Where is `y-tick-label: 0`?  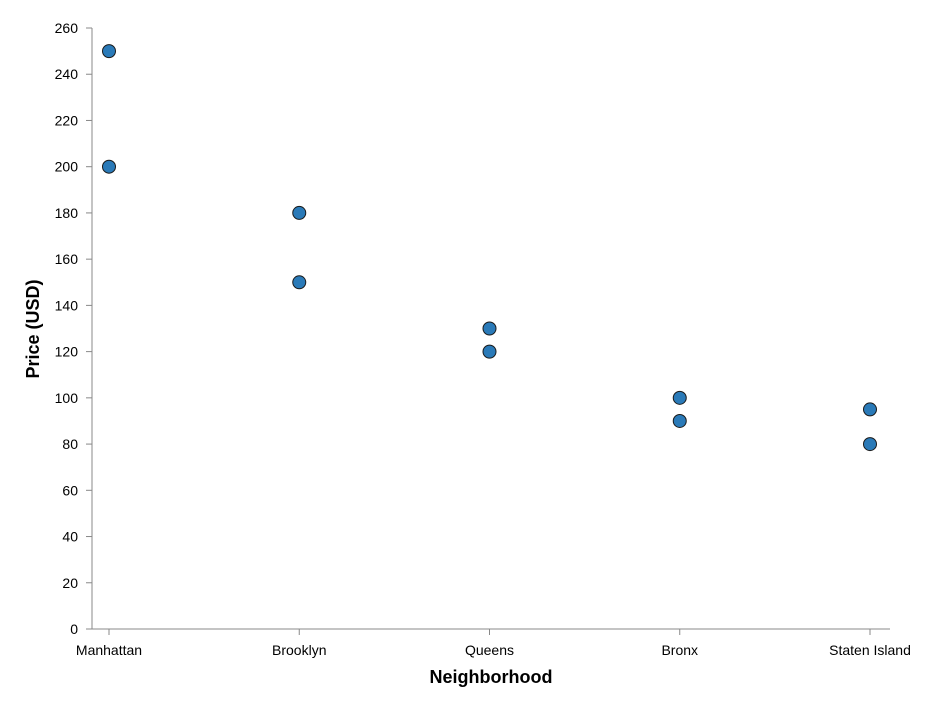
y-tick-label: 0 is located at coordinates (74, 629).